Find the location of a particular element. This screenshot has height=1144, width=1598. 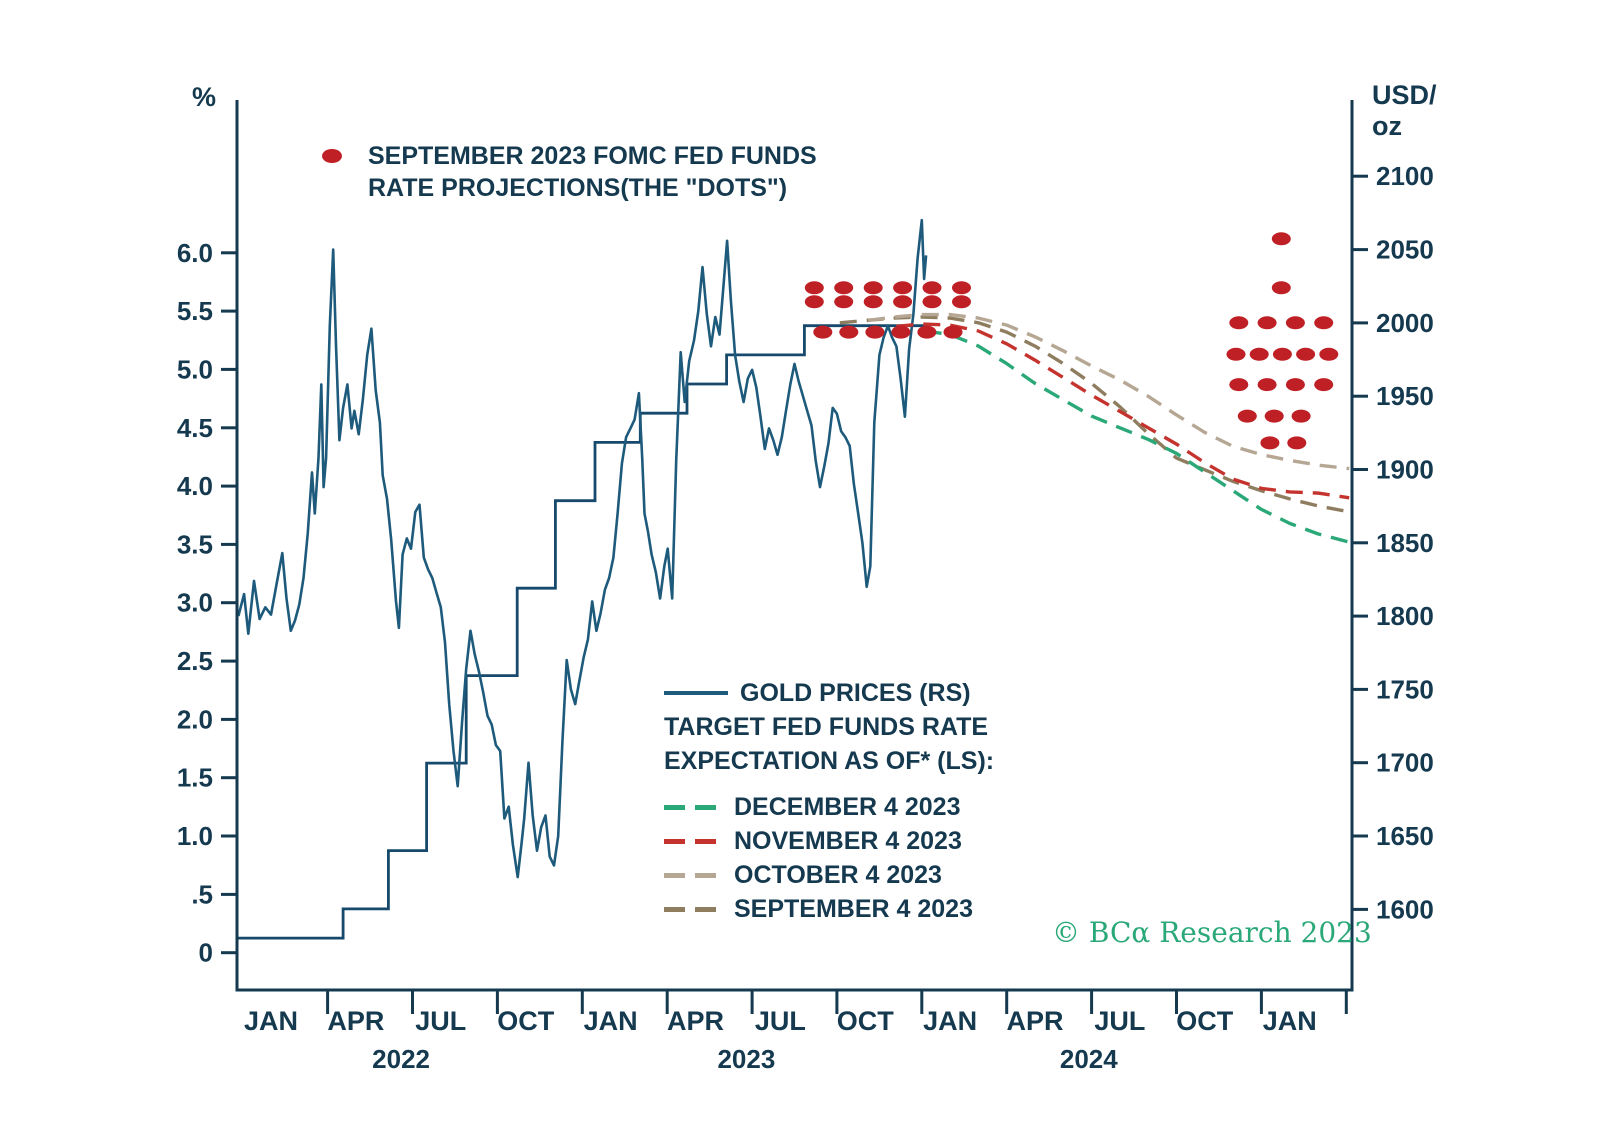

right-axis-tick-label: 1900 is located at coordinates (1405, 470).